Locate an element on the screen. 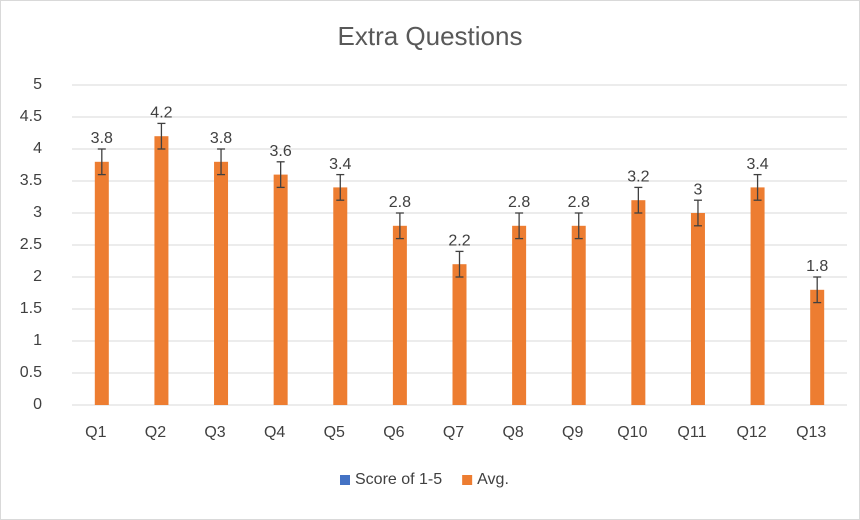  data-label: 4.2 is located at coordinates (161, 113).